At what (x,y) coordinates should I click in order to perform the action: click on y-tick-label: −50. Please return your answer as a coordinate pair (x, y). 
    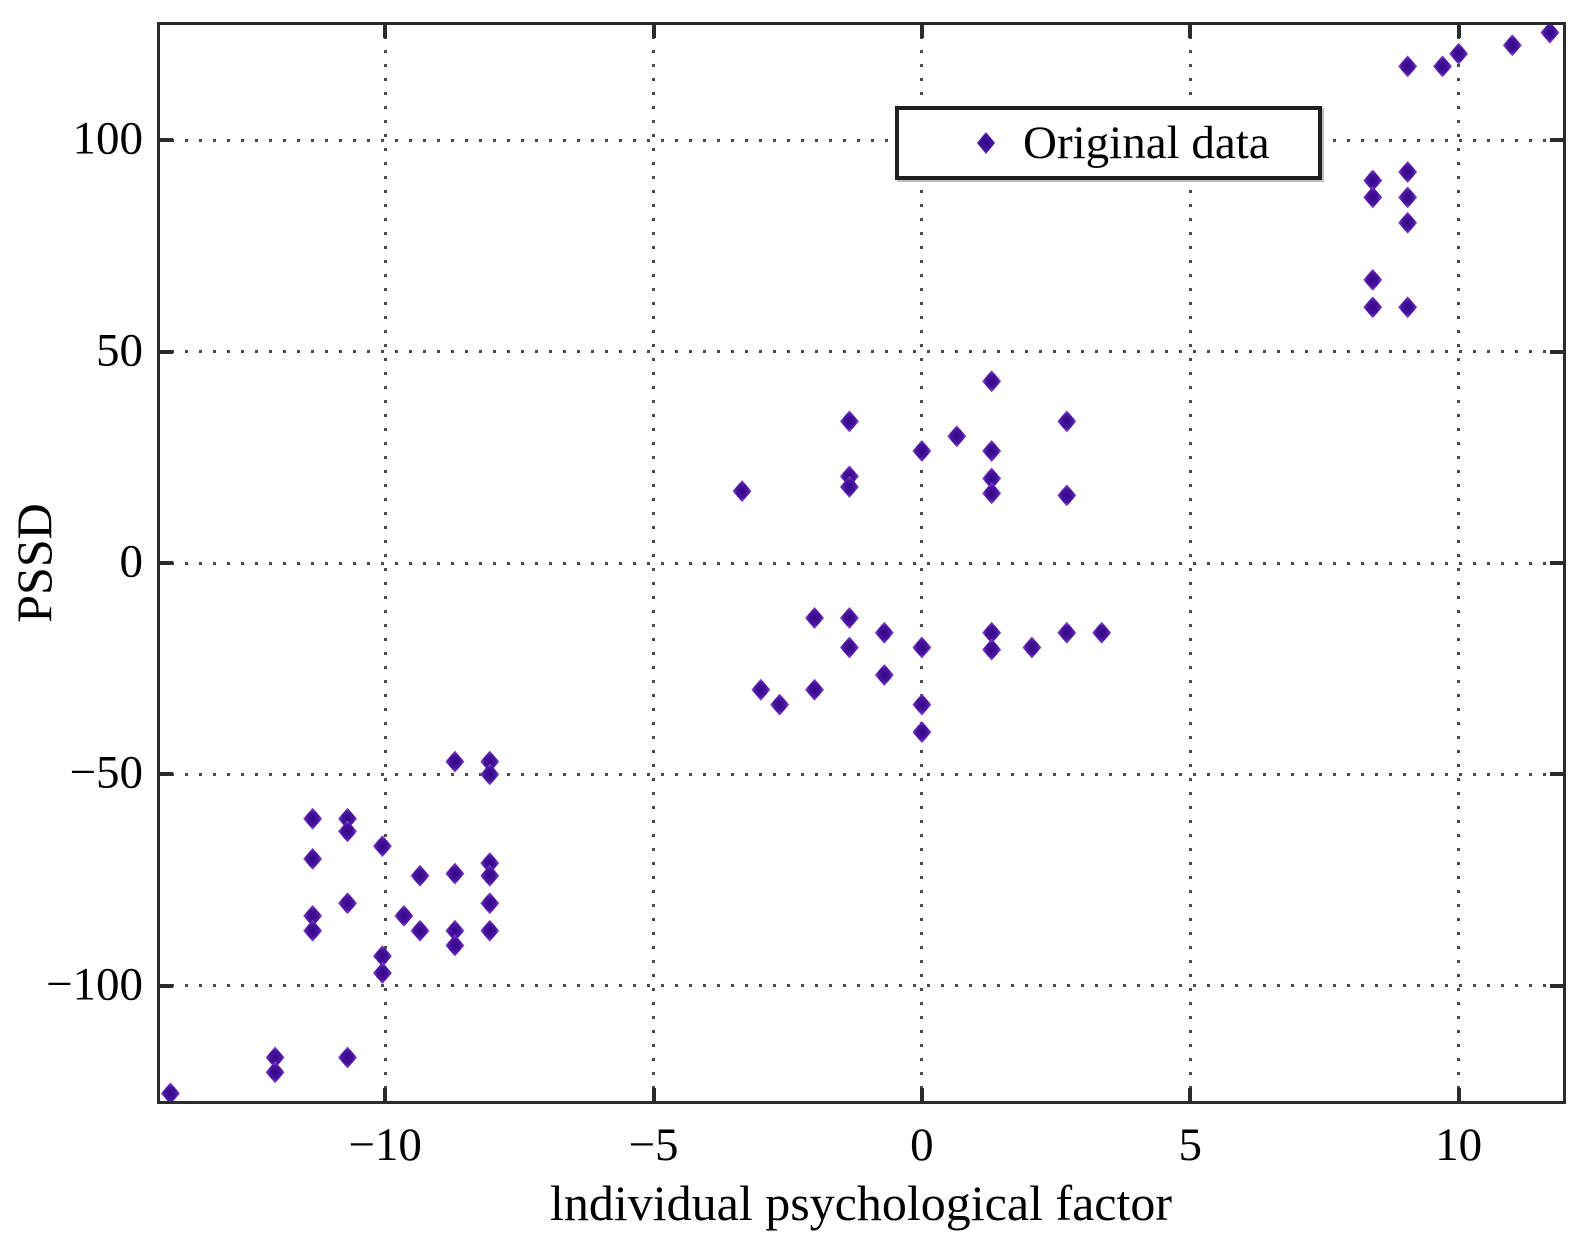
    Looking at the image, I should click on (106, 772).